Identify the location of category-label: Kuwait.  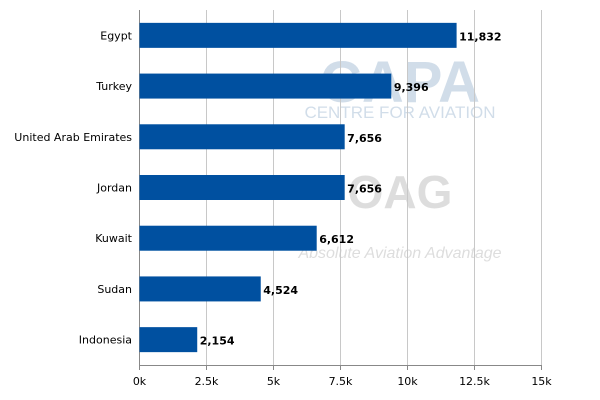
(113, 238).